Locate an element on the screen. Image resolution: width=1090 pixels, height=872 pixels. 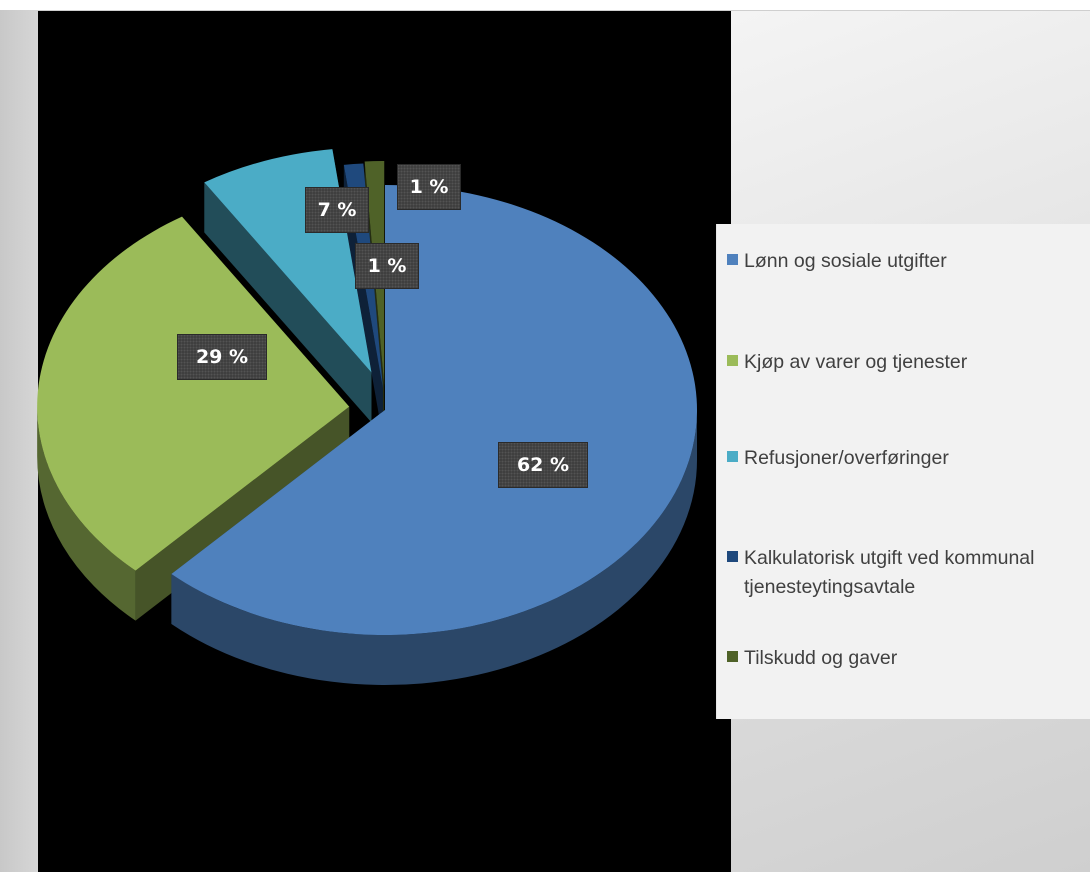
data-label-2: 7 % is located at coordinates (337, 210).